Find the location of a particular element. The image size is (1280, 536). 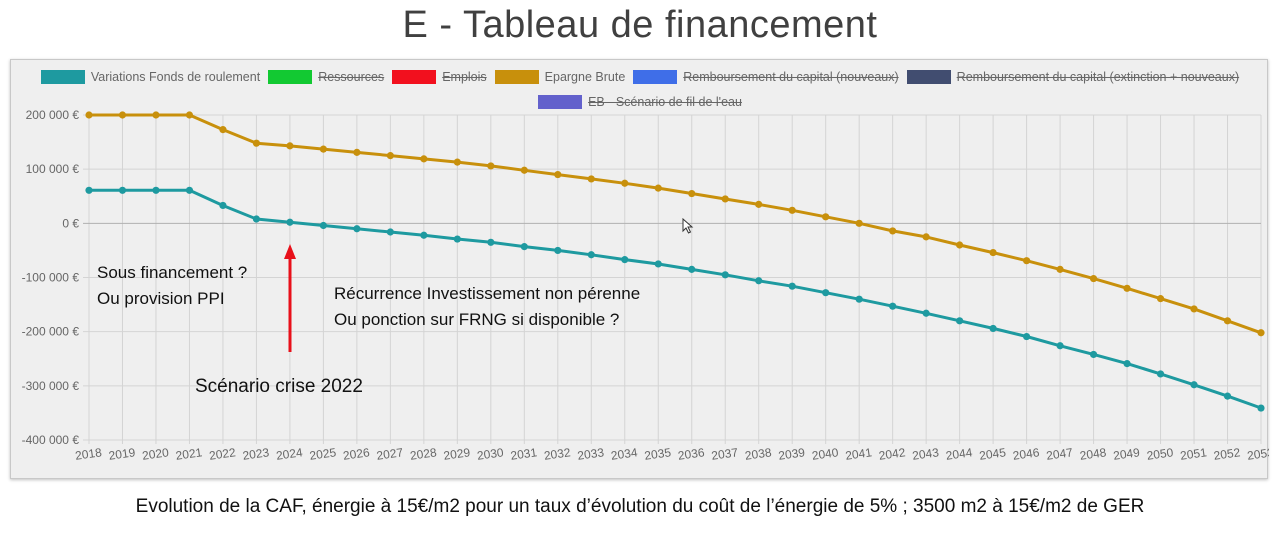

legend-item-2: Emplois is located at coordinates (439, 77).